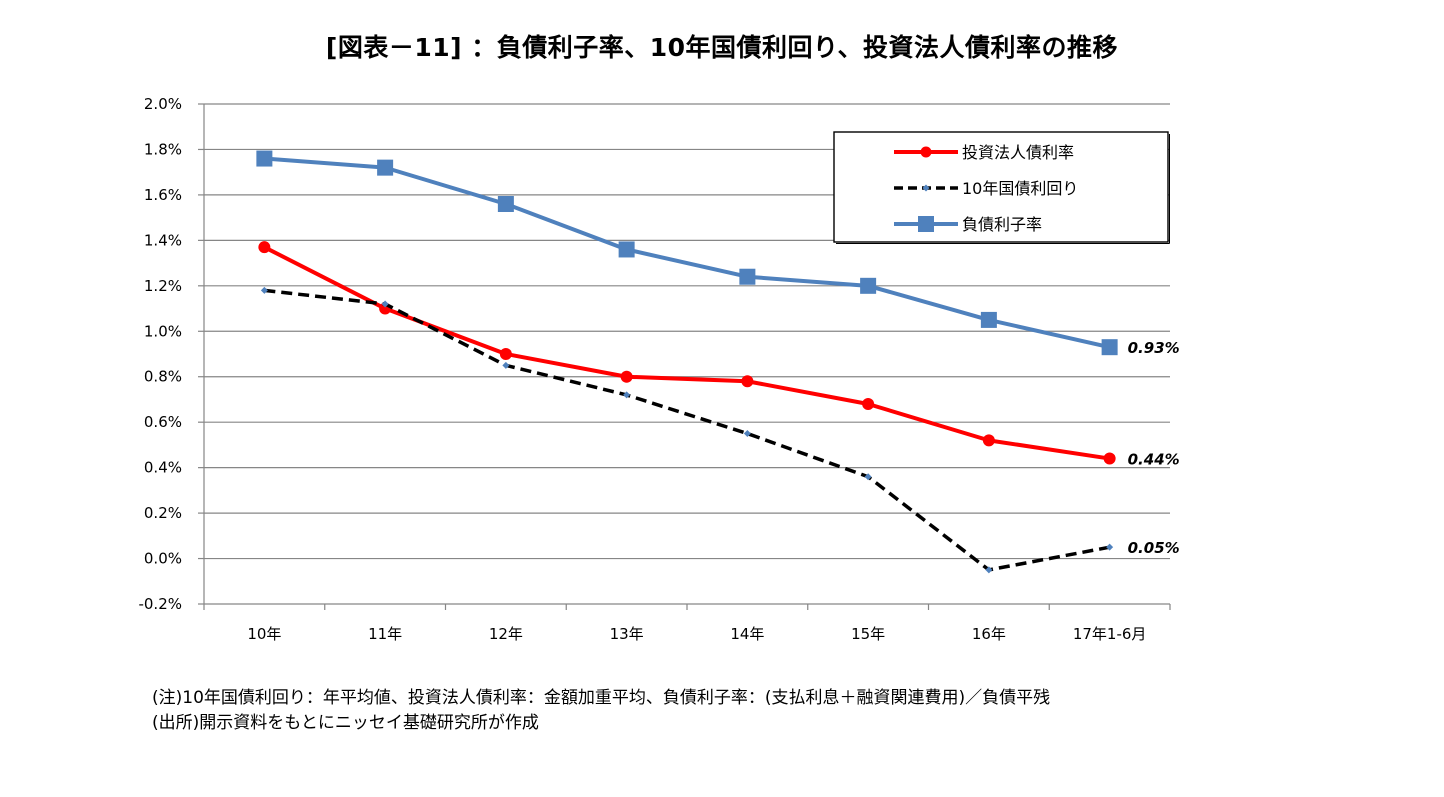 Image resolution: width=1444 pixels, height=797 pixels. I want to click on legend-box, so click(1001, 187).